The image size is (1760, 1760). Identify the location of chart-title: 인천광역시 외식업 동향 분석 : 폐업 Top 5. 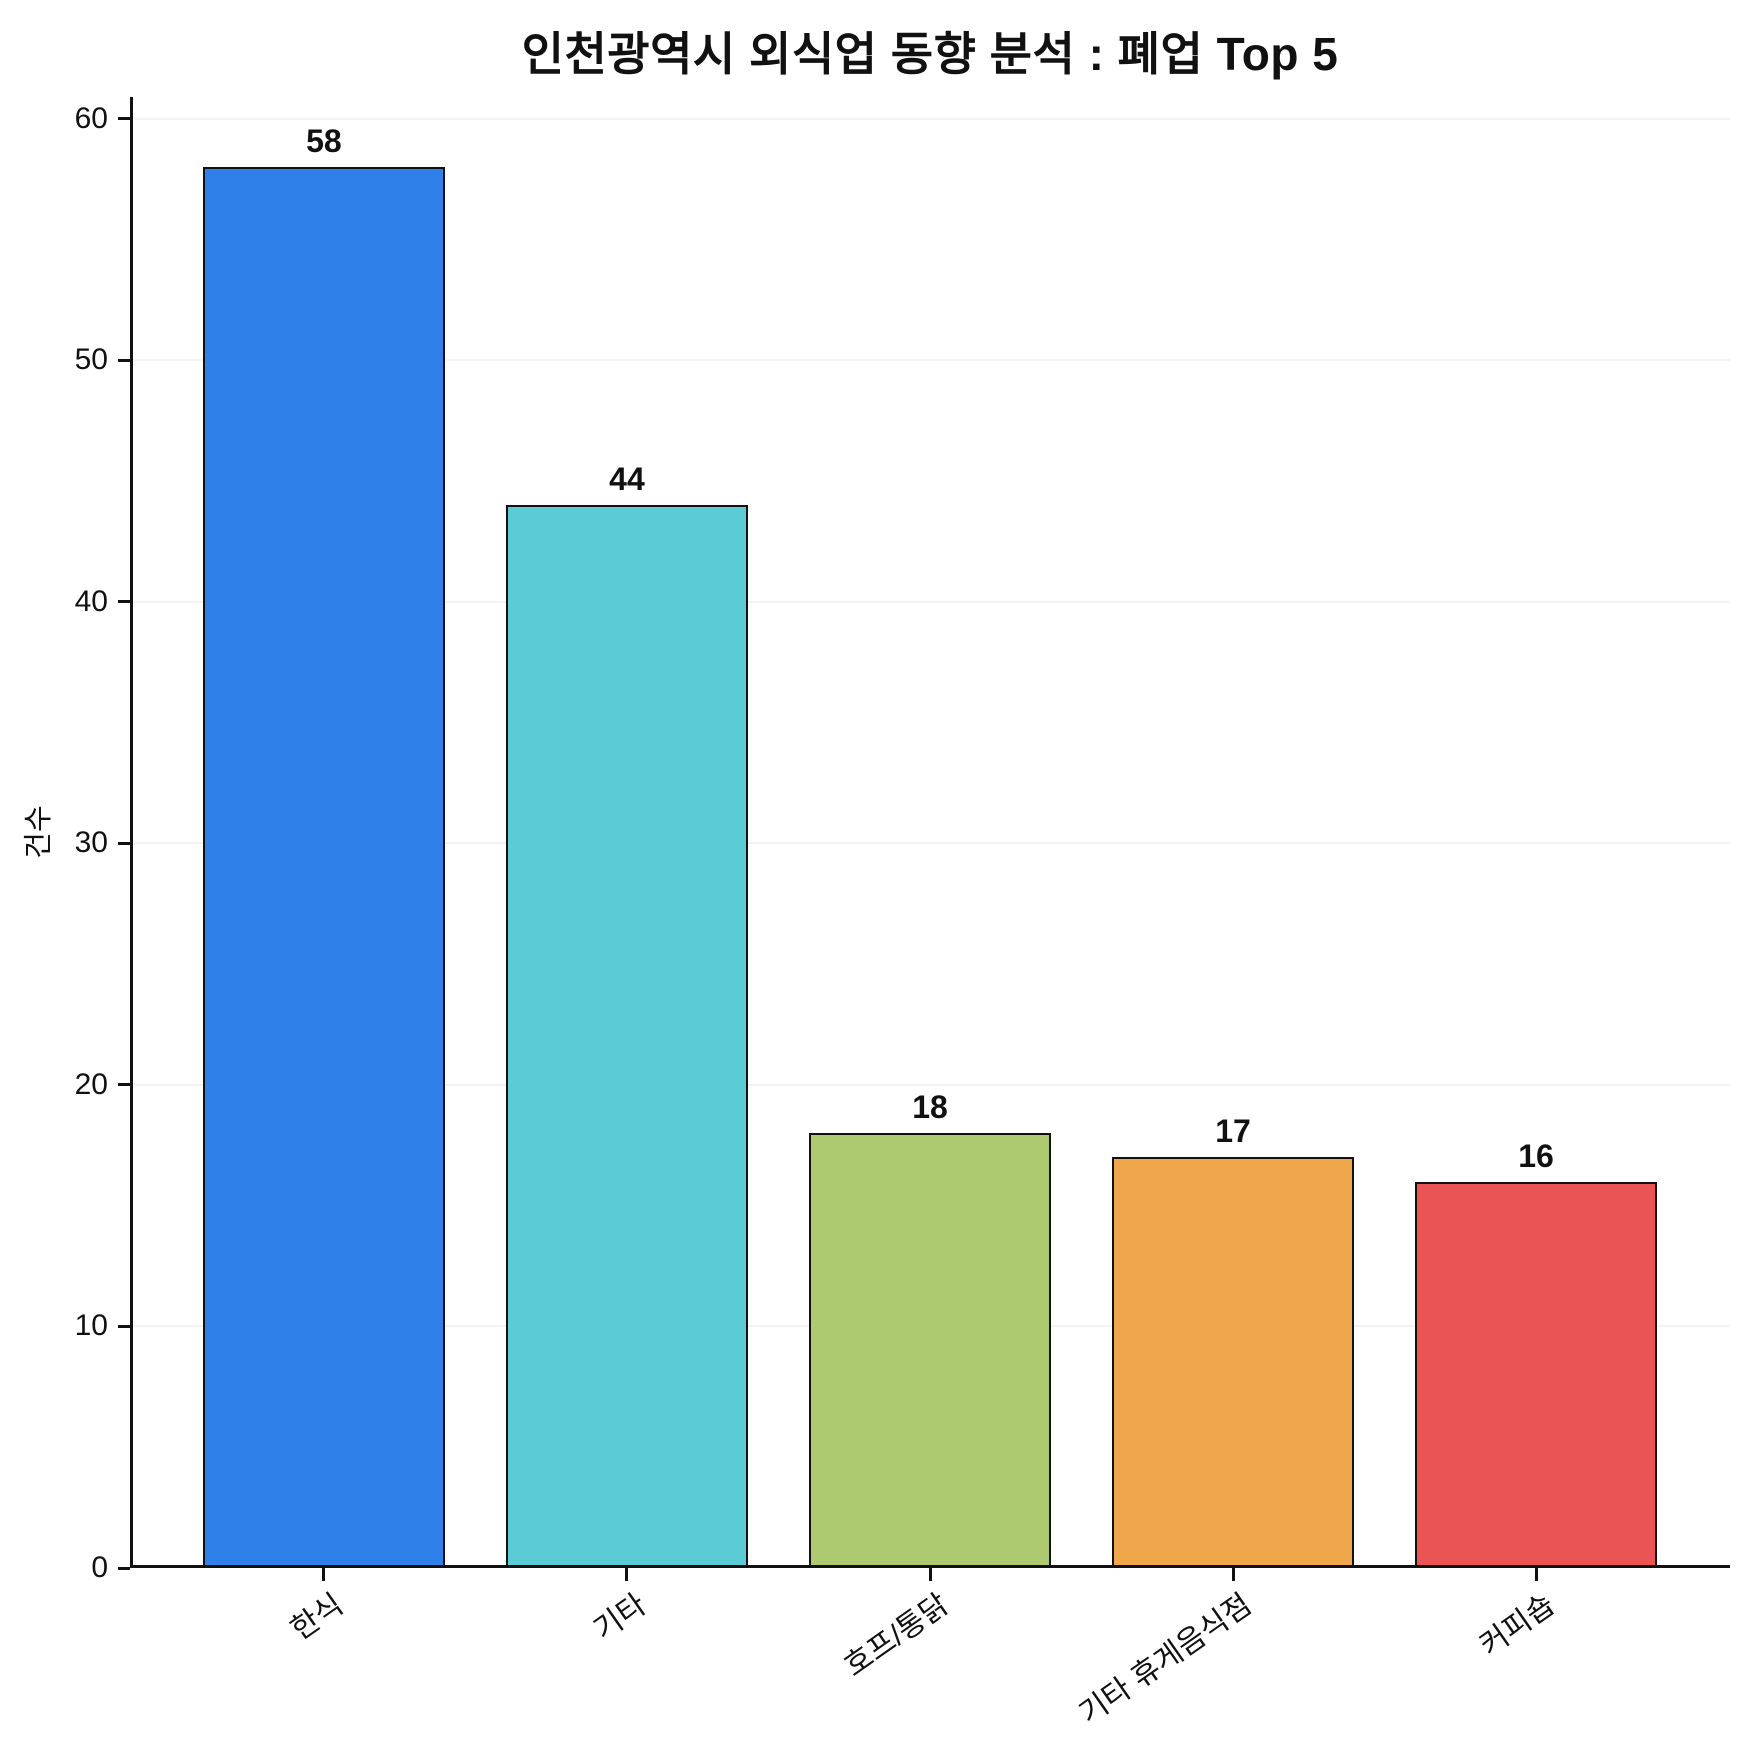
(930, 54).